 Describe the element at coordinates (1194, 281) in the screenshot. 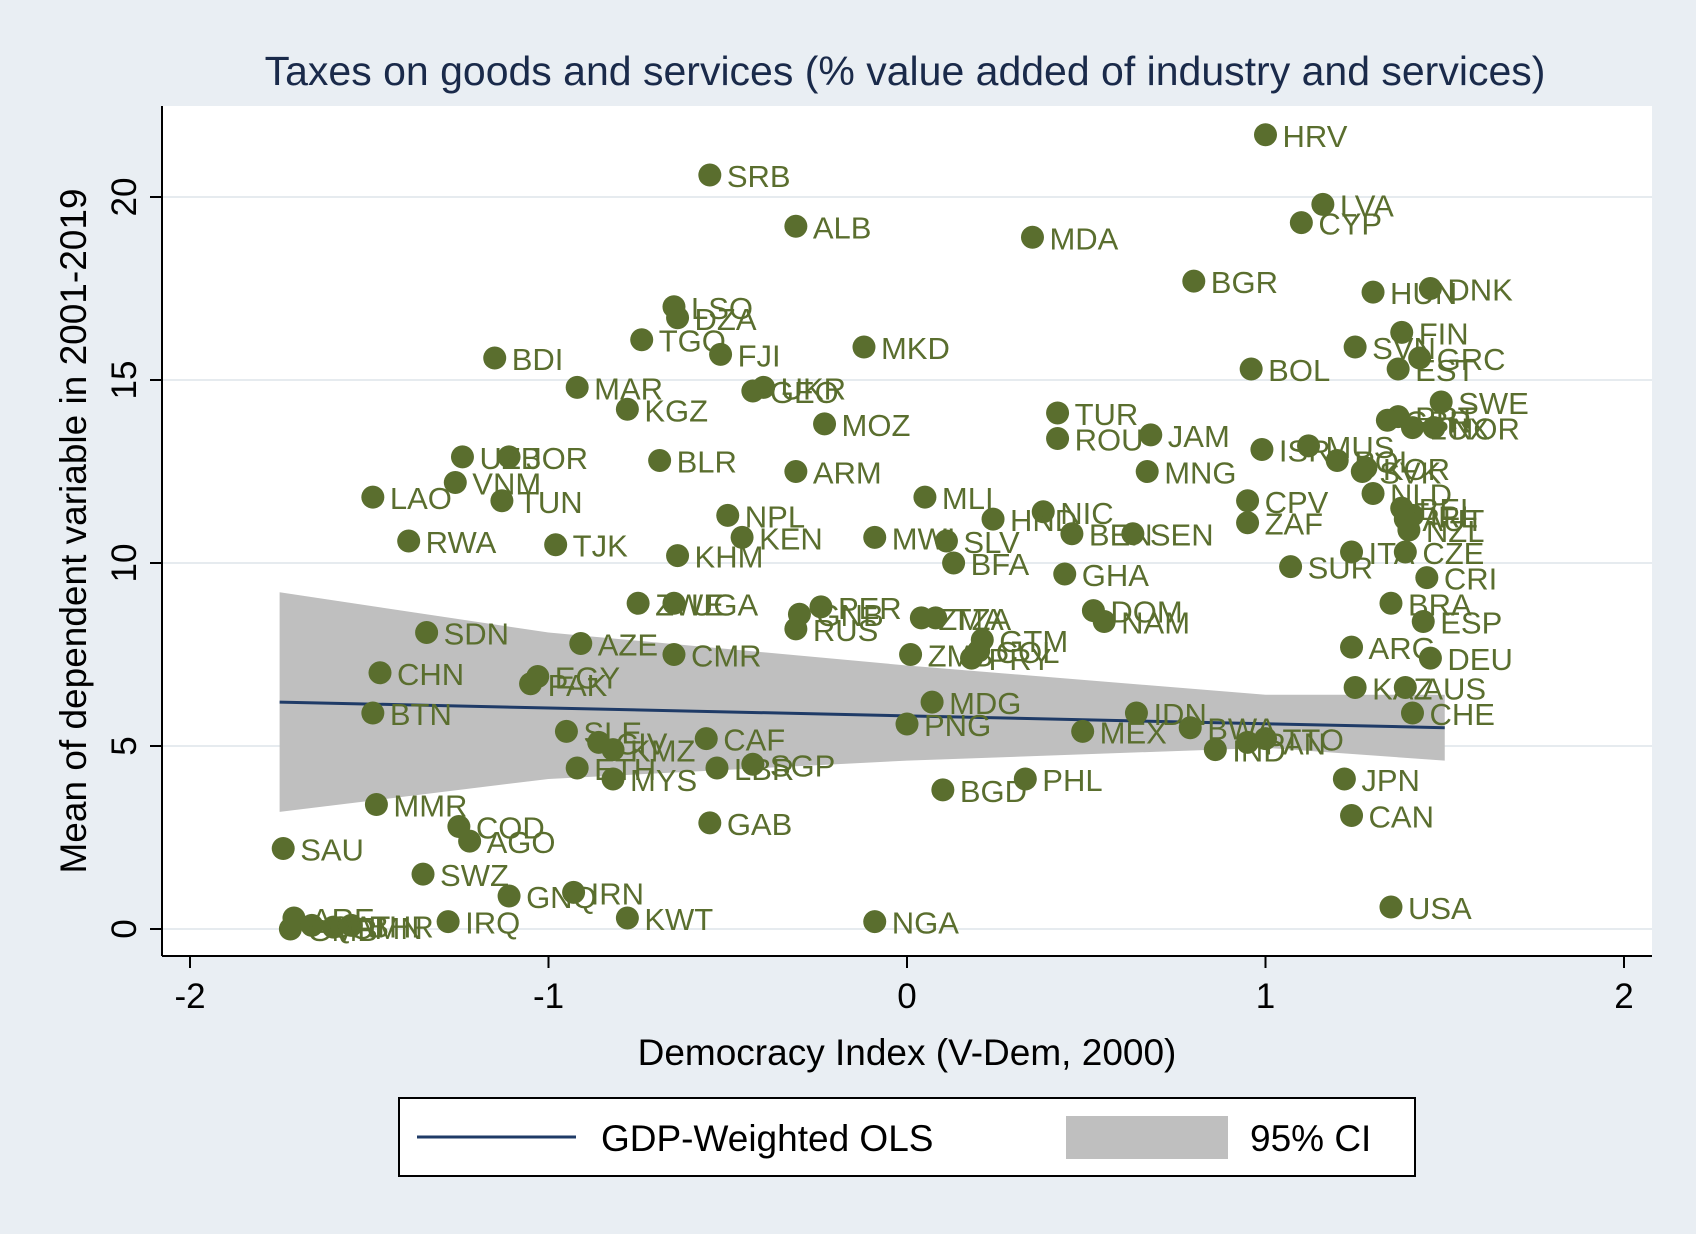

I see `data-point-bgr` at that location.